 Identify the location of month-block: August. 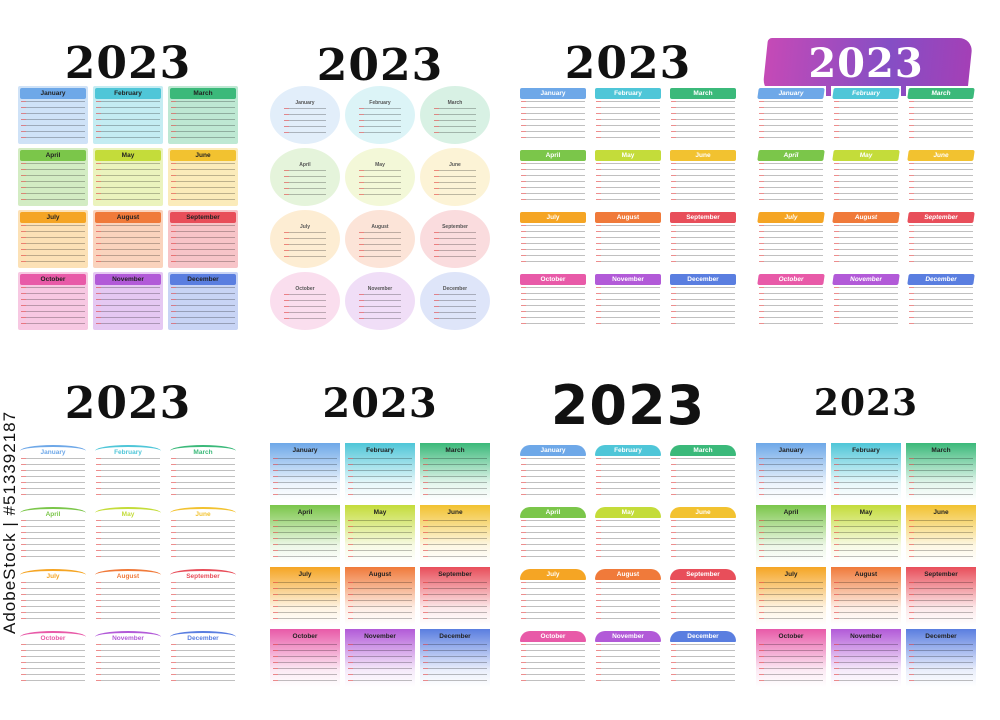
(380, 596).